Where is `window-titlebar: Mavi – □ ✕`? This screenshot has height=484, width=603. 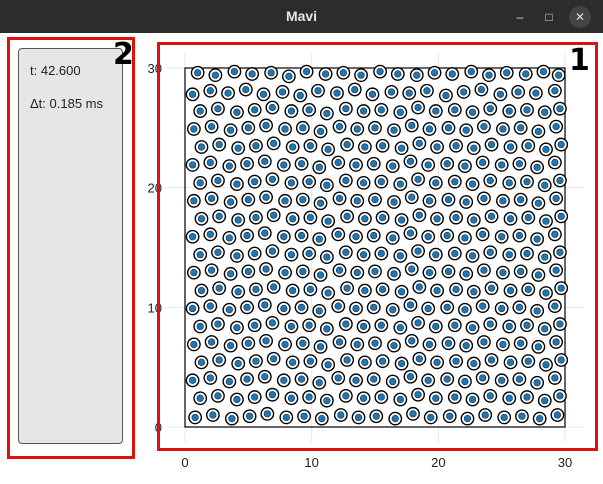 window-titlebar: Mavi – □ ✕ is located at coordinates (301, 16).